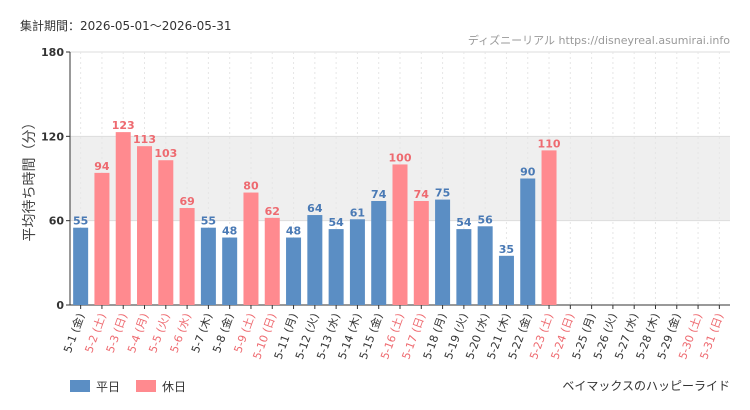 This screenshot has height=410, width=750. I want to click on data-label-9: 80, so click(251, 186).